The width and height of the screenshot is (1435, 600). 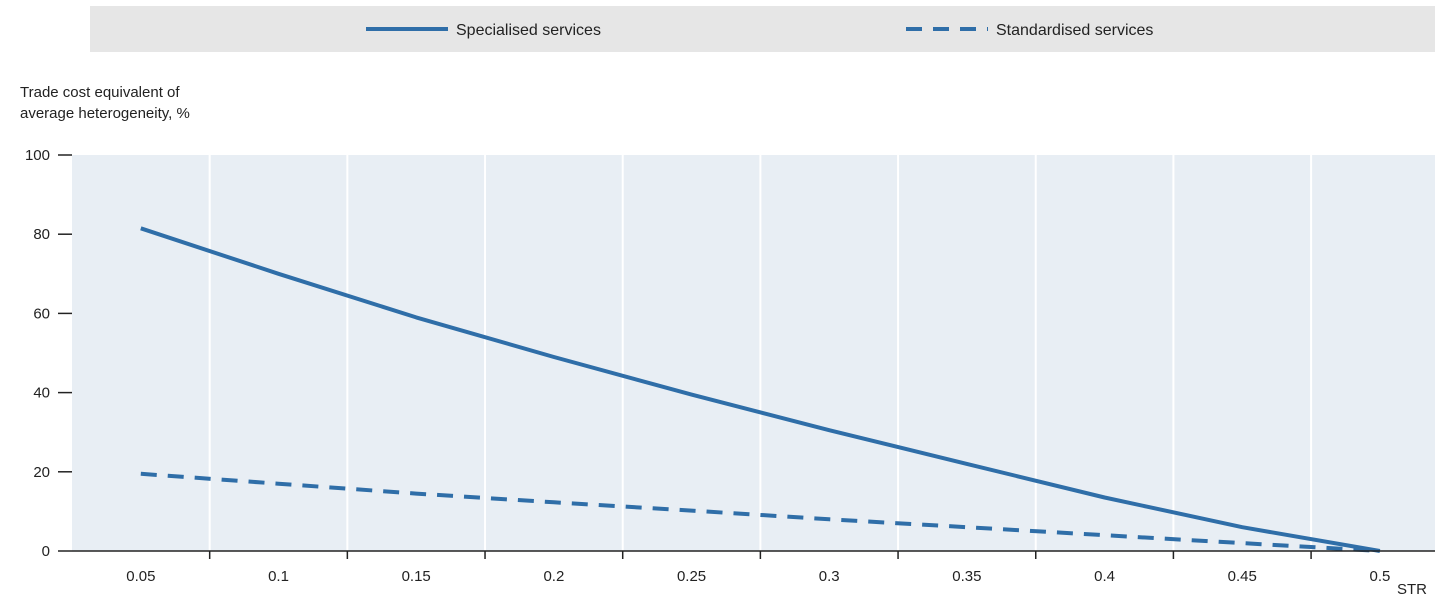 I want to click on y-tick-label: 20, so click(x=41, y=472).